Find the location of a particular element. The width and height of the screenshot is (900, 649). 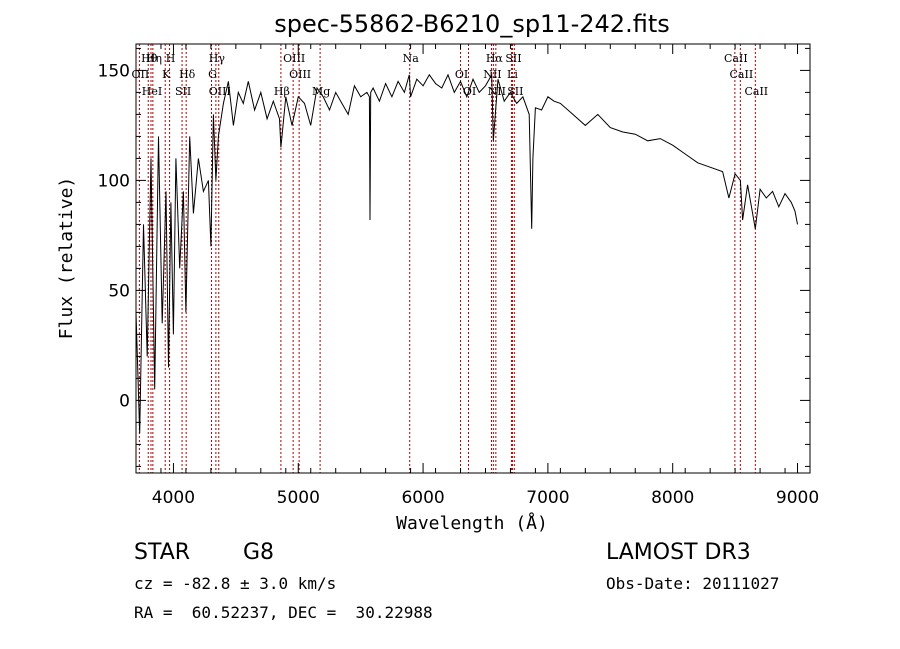

y-axis-label: Flux (relative) is located at coordinates (66, 258).